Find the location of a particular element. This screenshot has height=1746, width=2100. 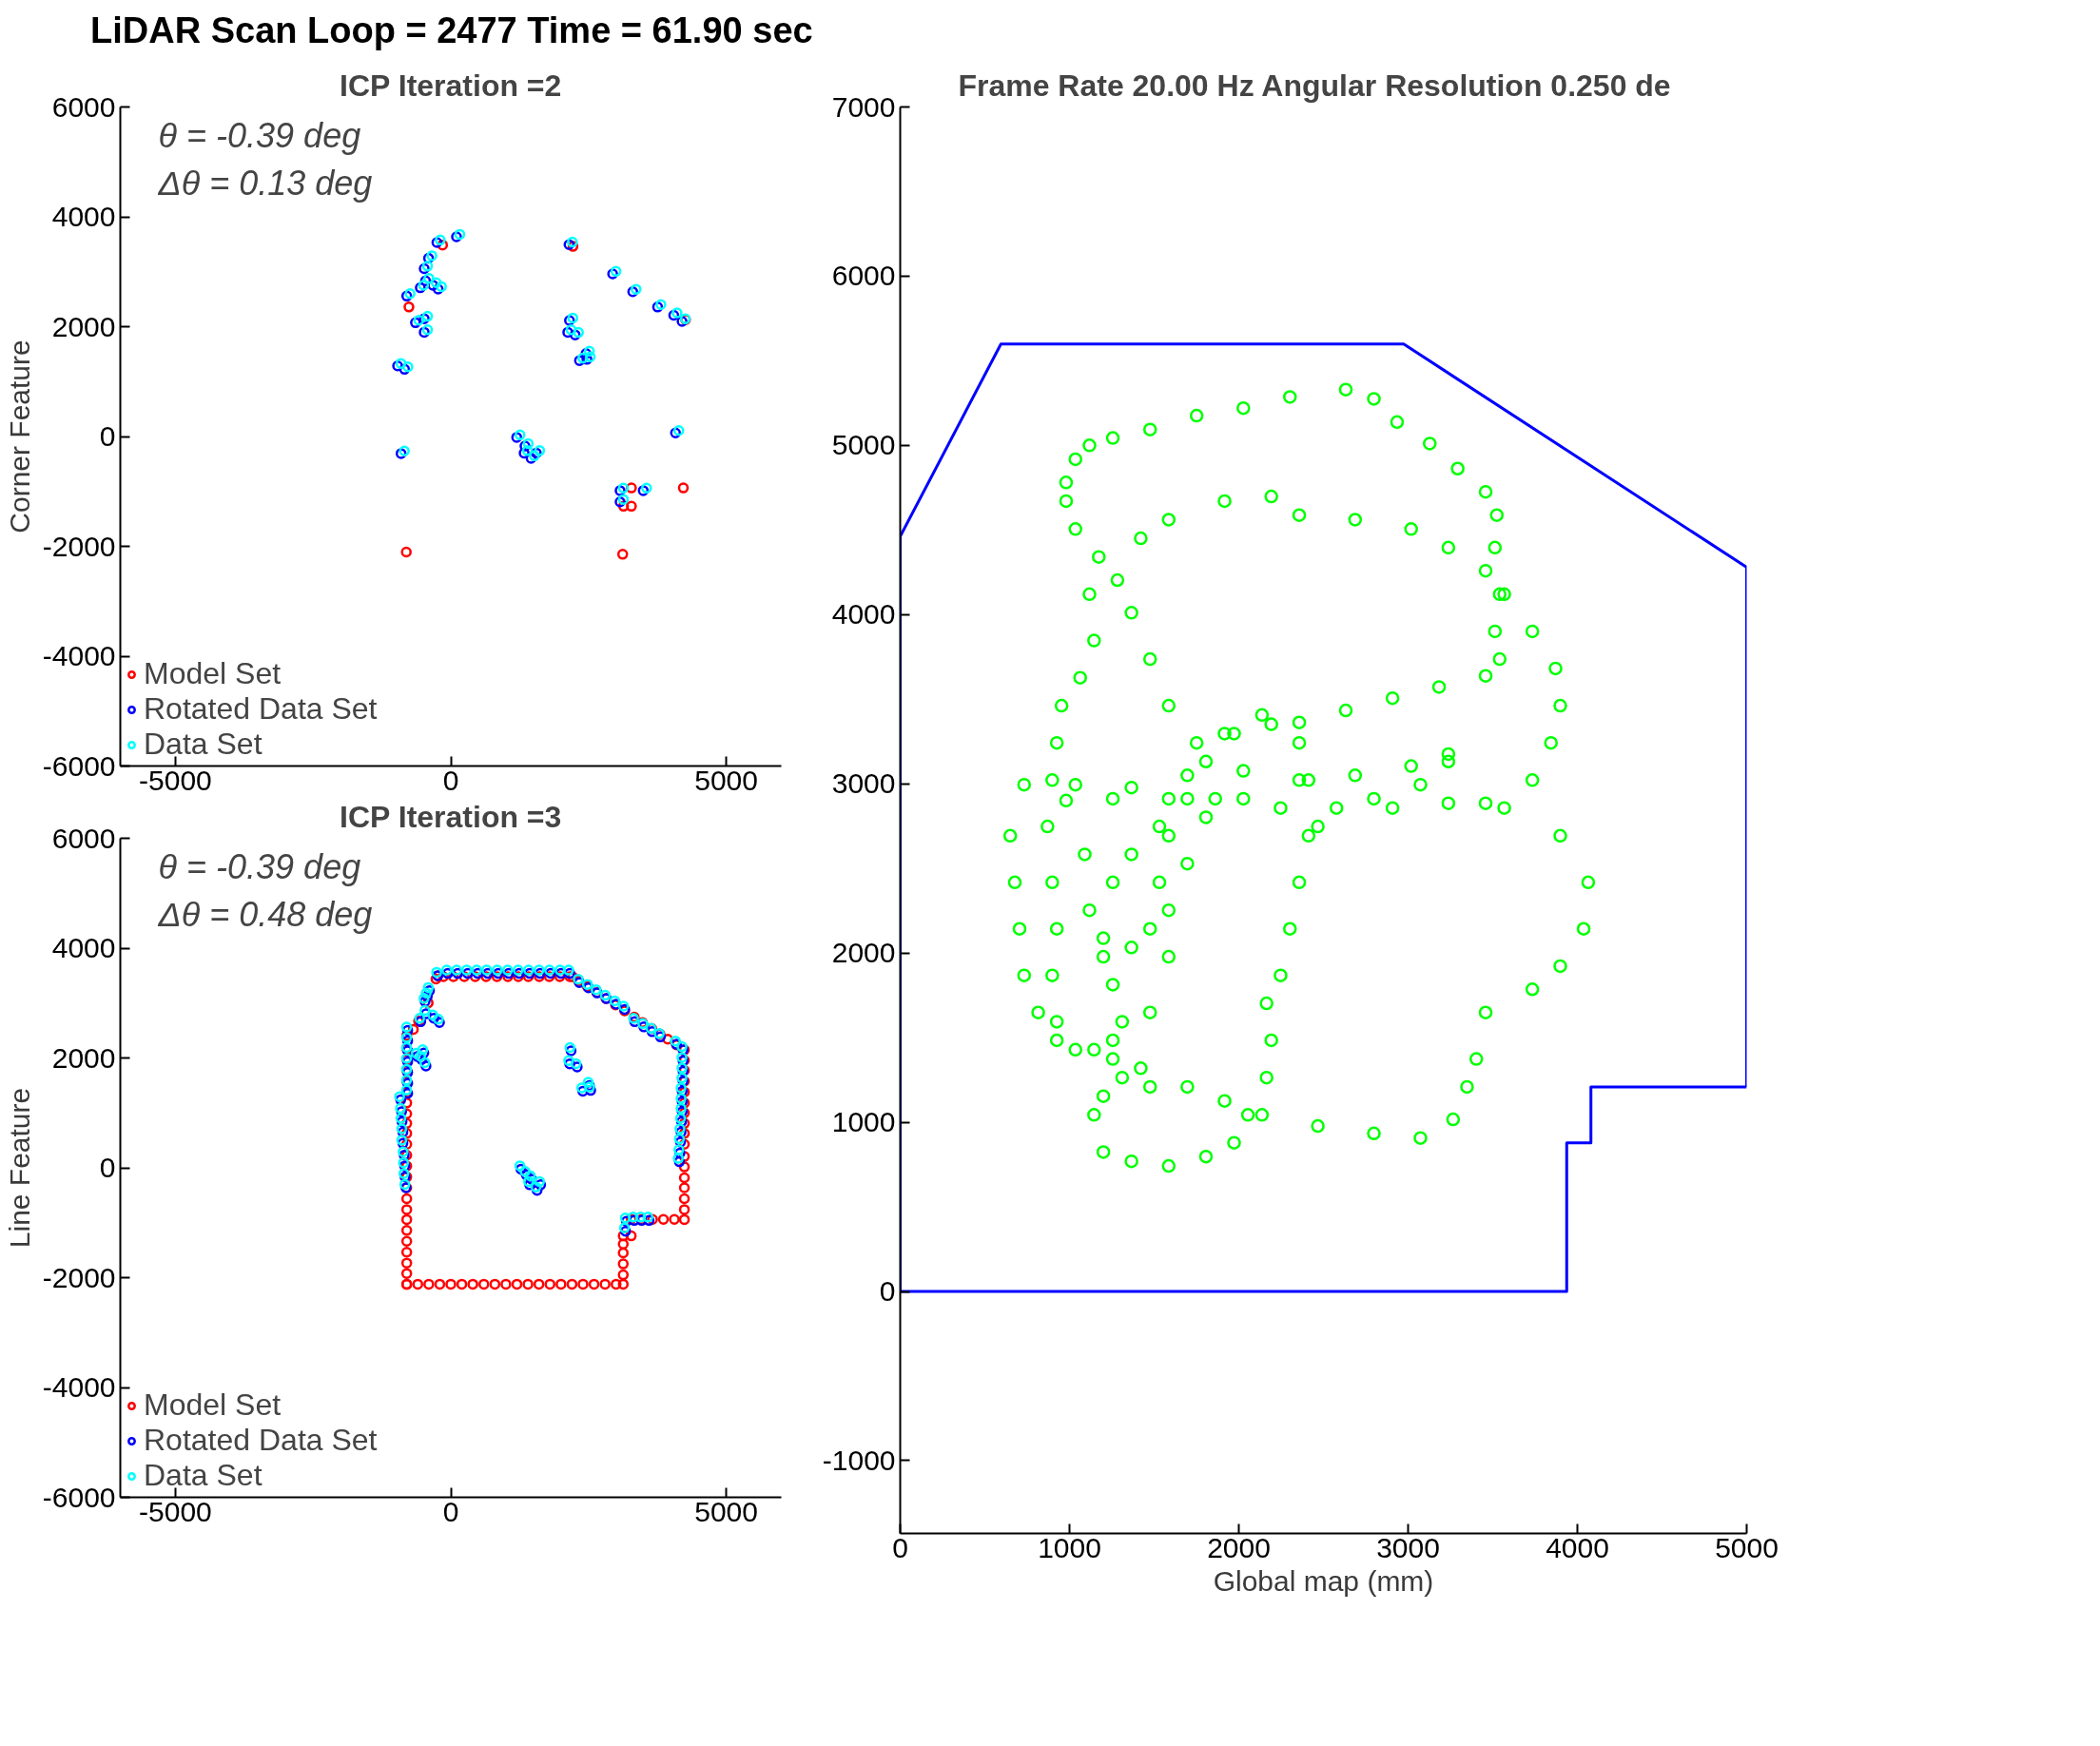

x-tick-label: 4000 is located at coordinates (1577, 1547).